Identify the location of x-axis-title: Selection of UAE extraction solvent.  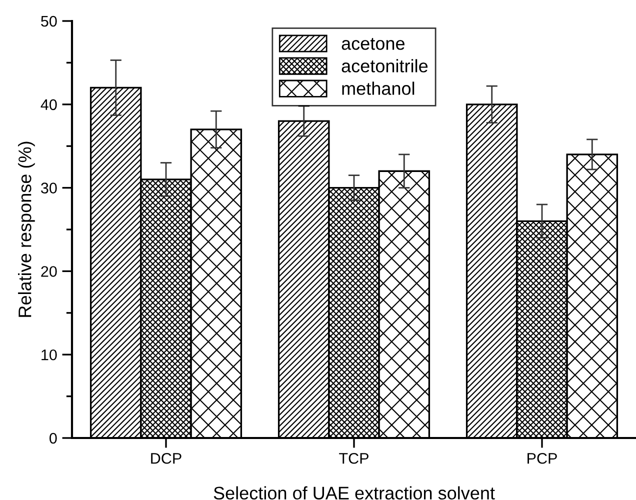
(354, 493).